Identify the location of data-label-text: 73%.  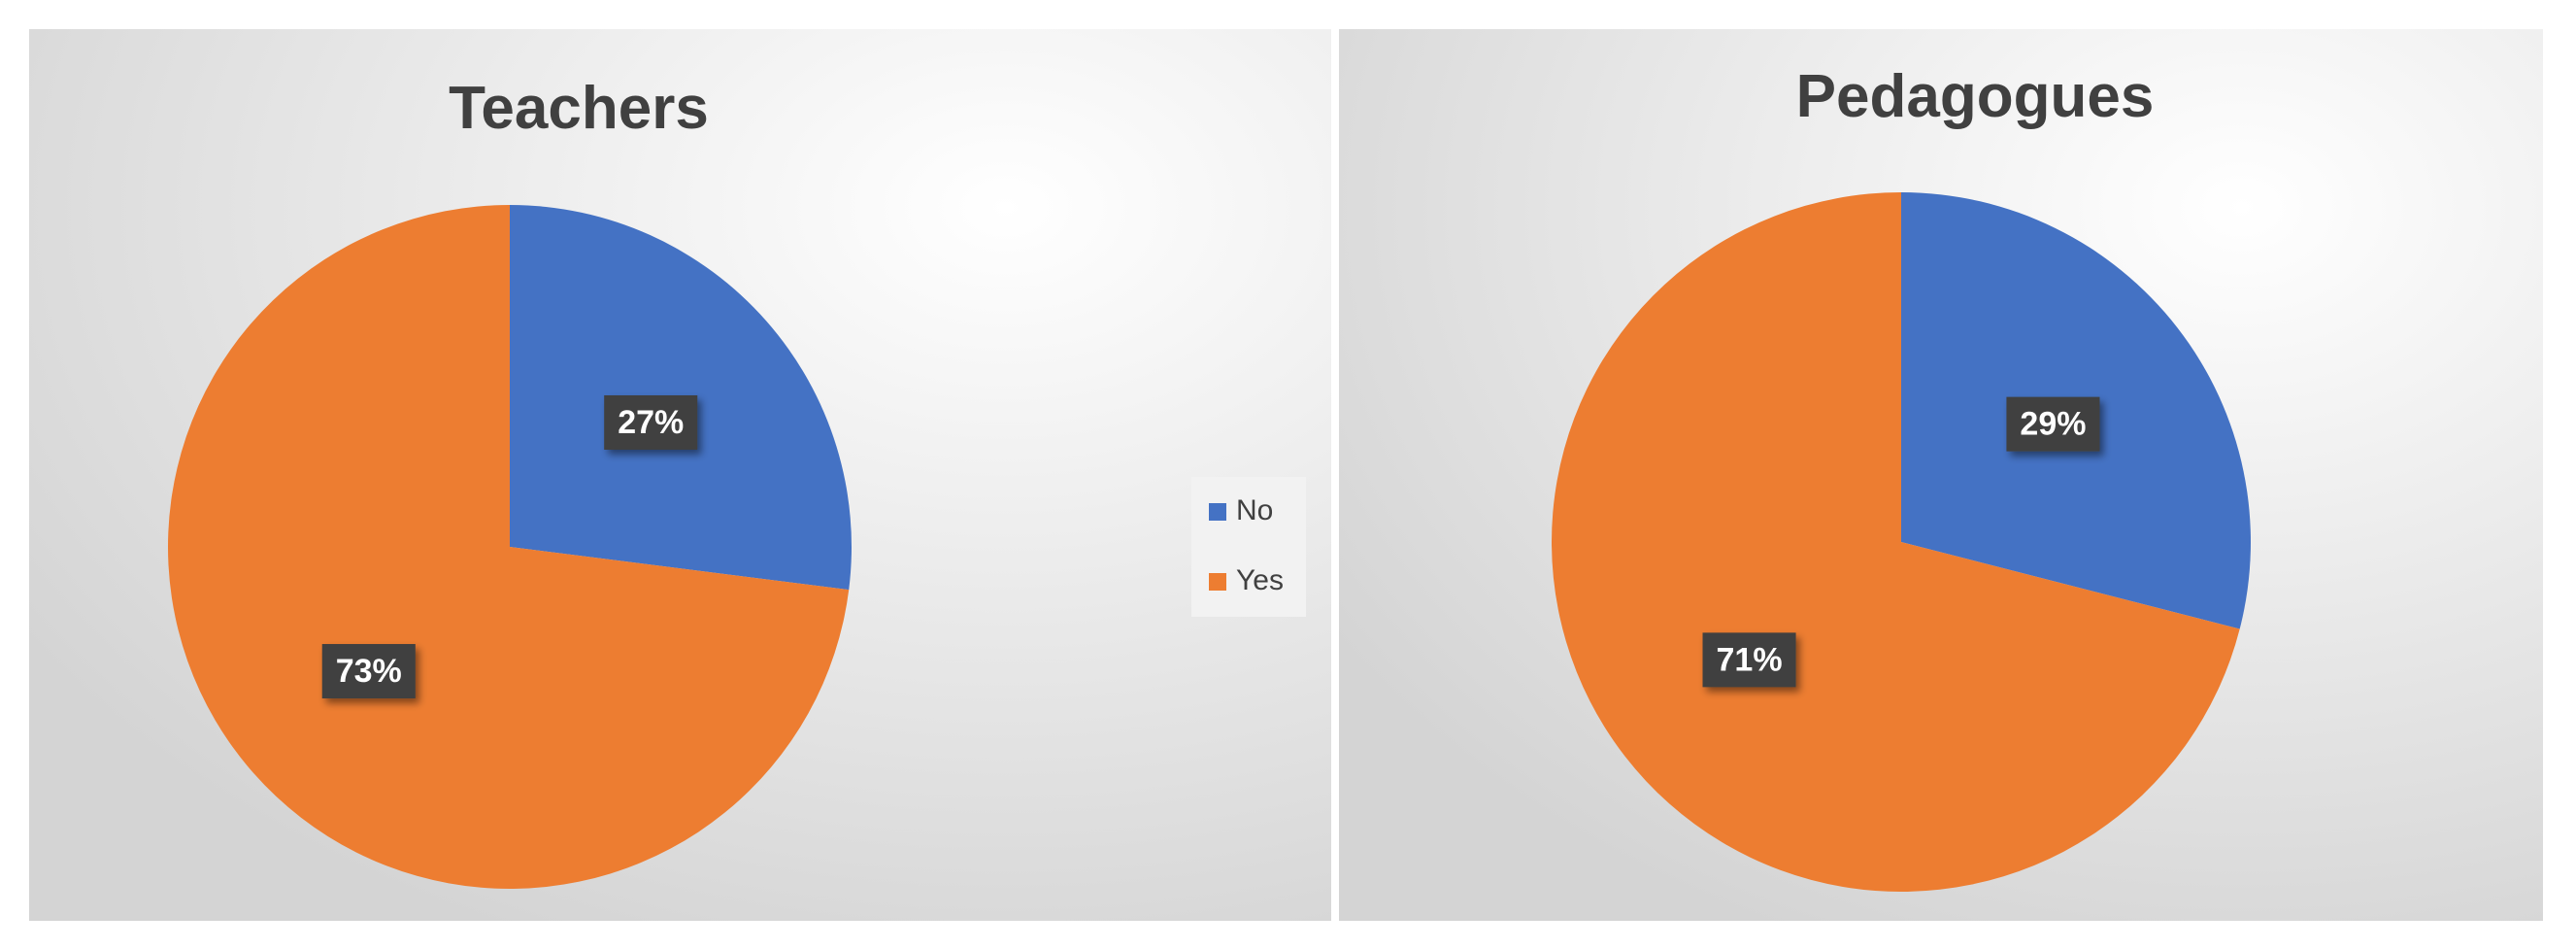
(369, 671).